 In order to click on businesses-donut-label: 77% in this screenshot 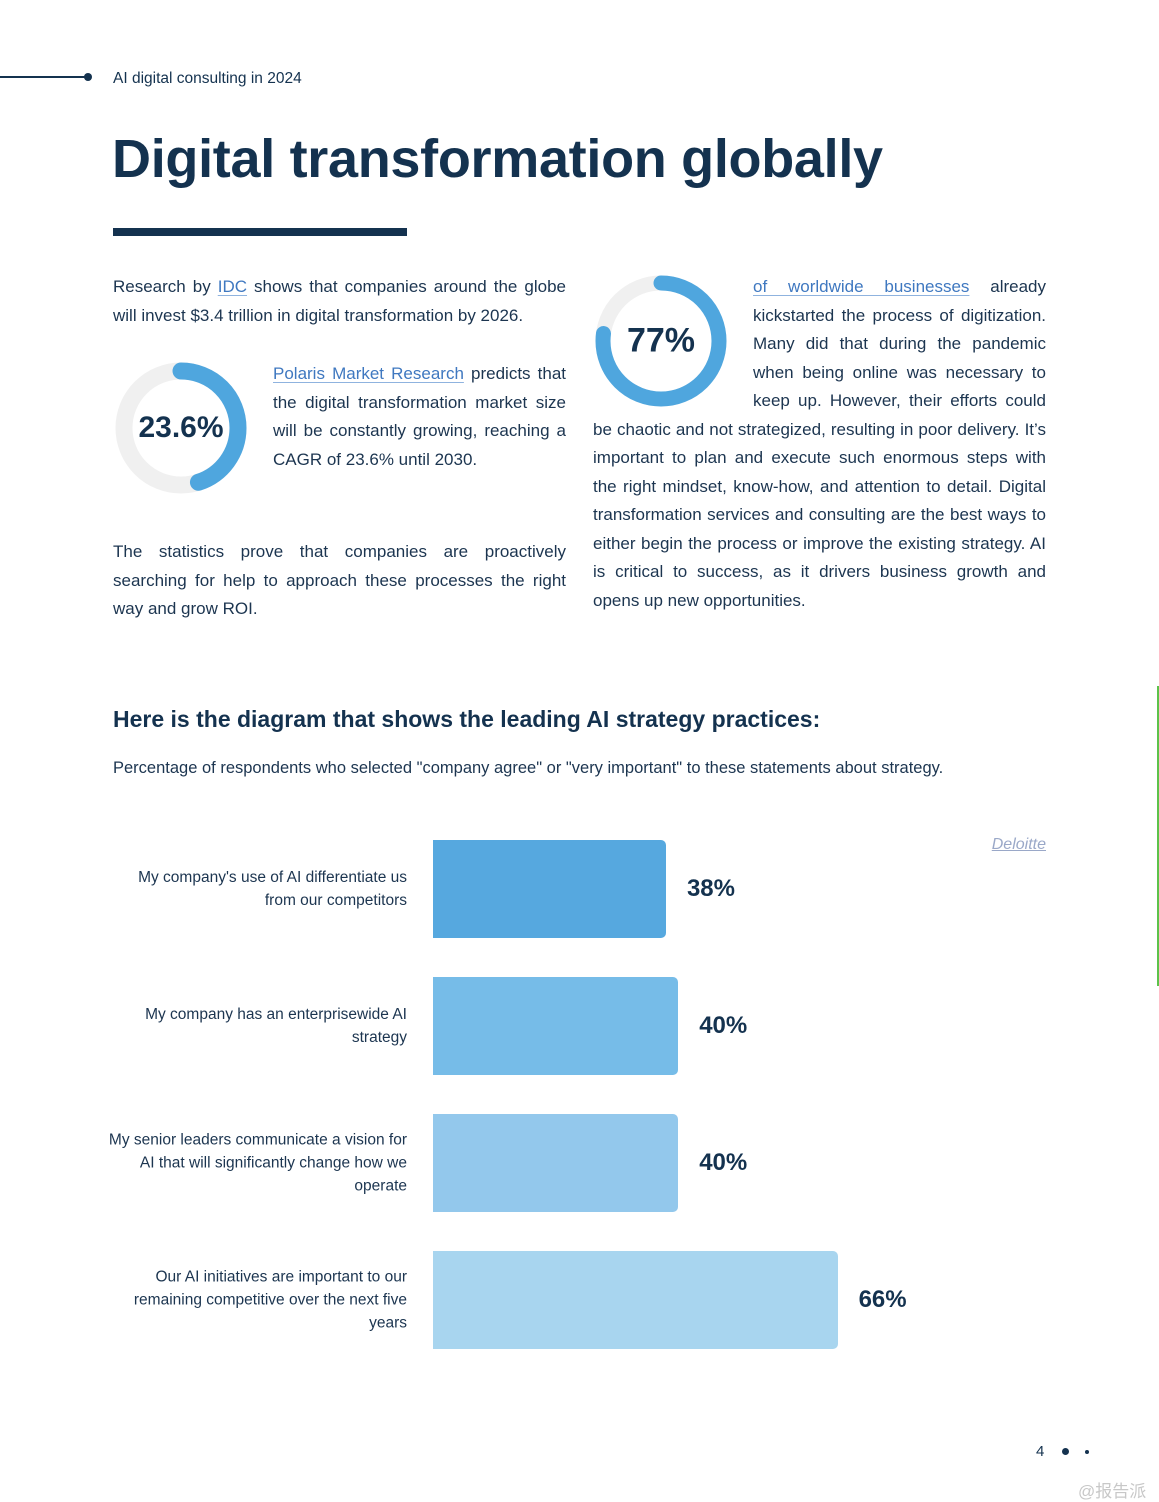, I will do `click(661, 340)`.